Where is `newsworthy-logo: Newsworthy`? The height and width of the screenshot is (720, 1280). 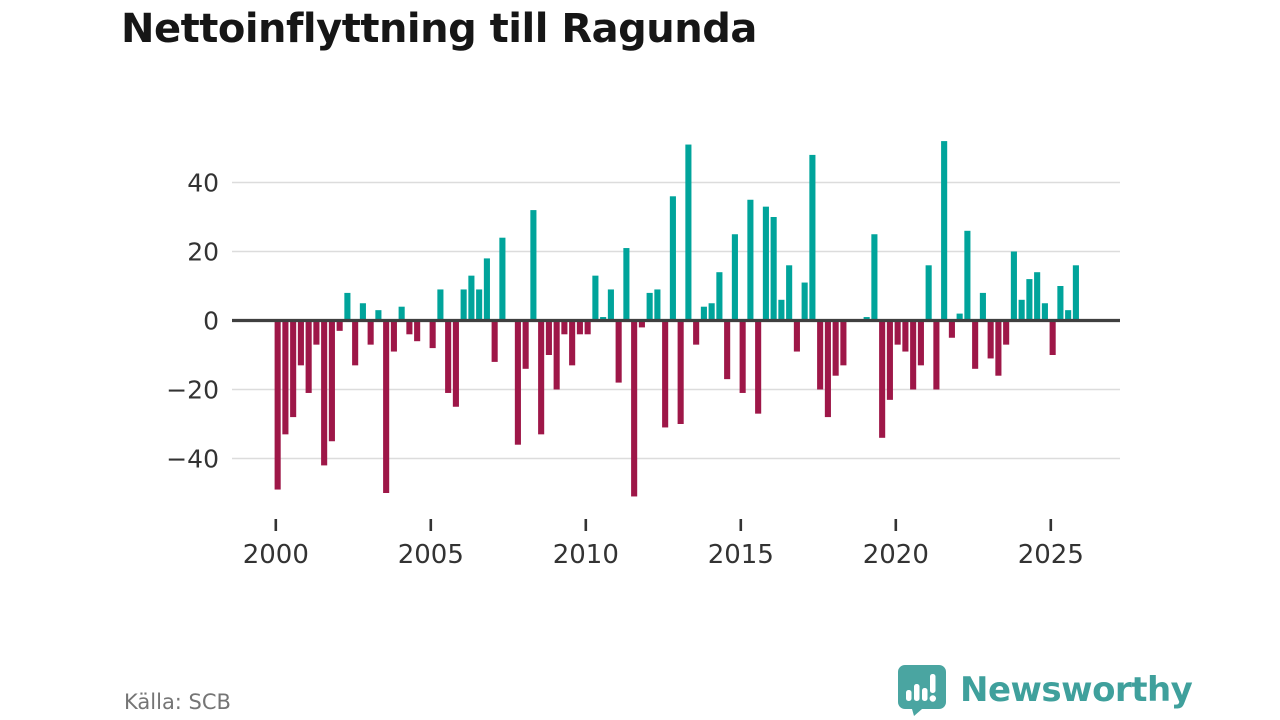 newsworthy-logo: Newsworthy is located at coordinates (1045, 690).